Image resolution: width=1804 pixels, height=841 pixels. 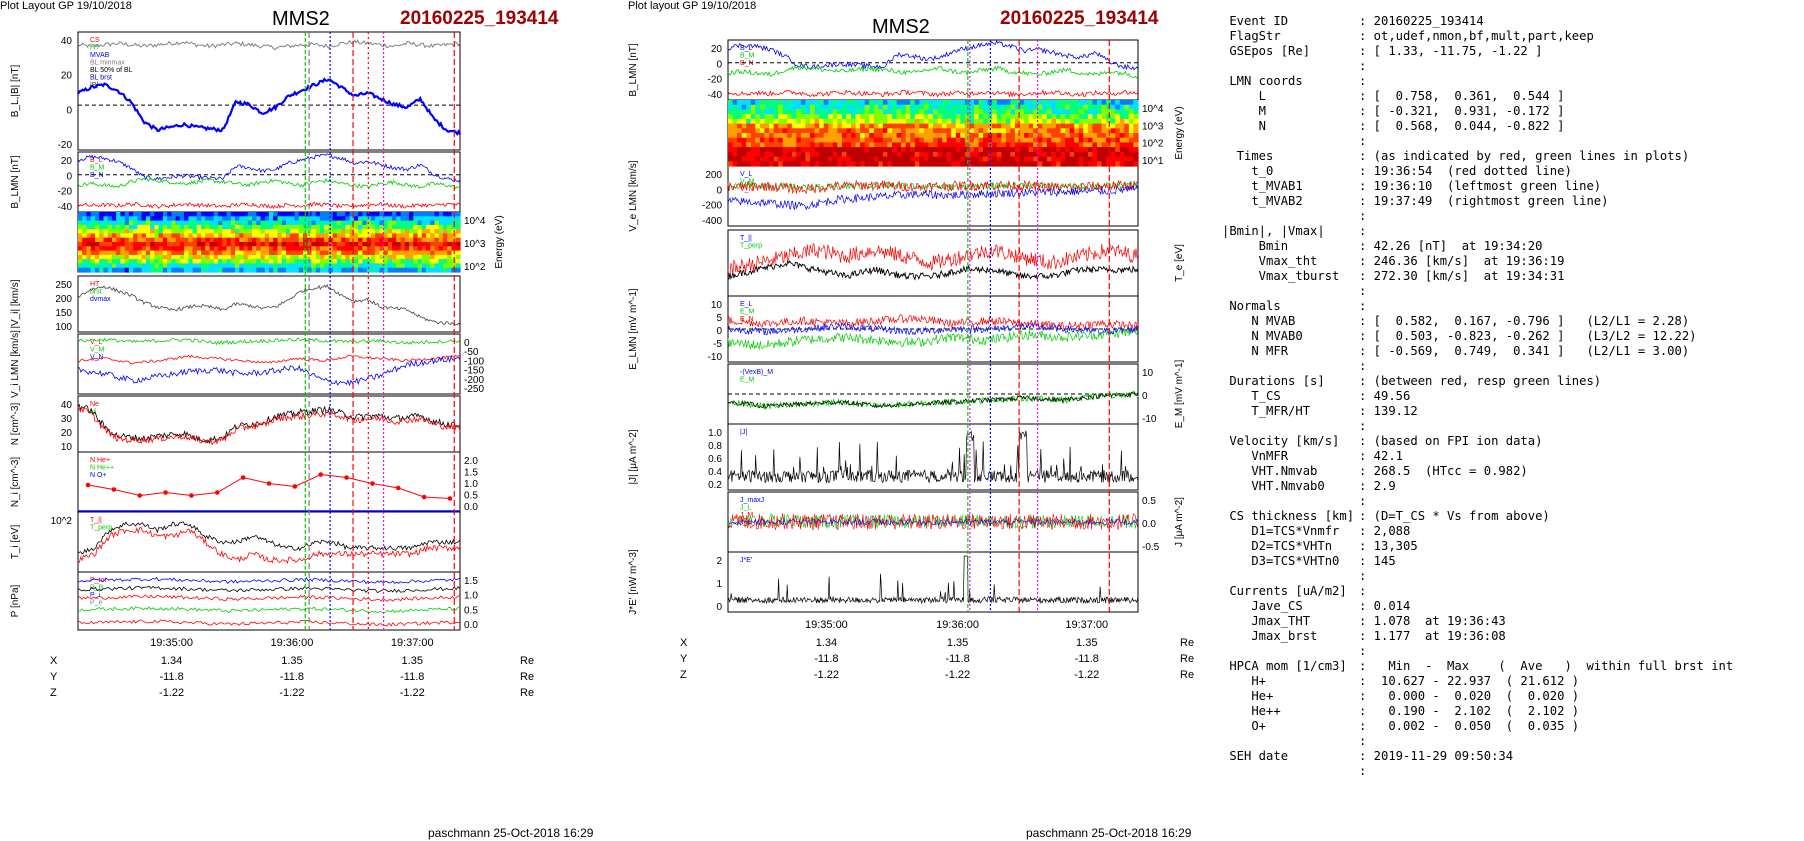 What do you see at coordinates (292, 677) in the screenshot?
I see `pos-row-value: -11.8` at bounding box center [292, 677].